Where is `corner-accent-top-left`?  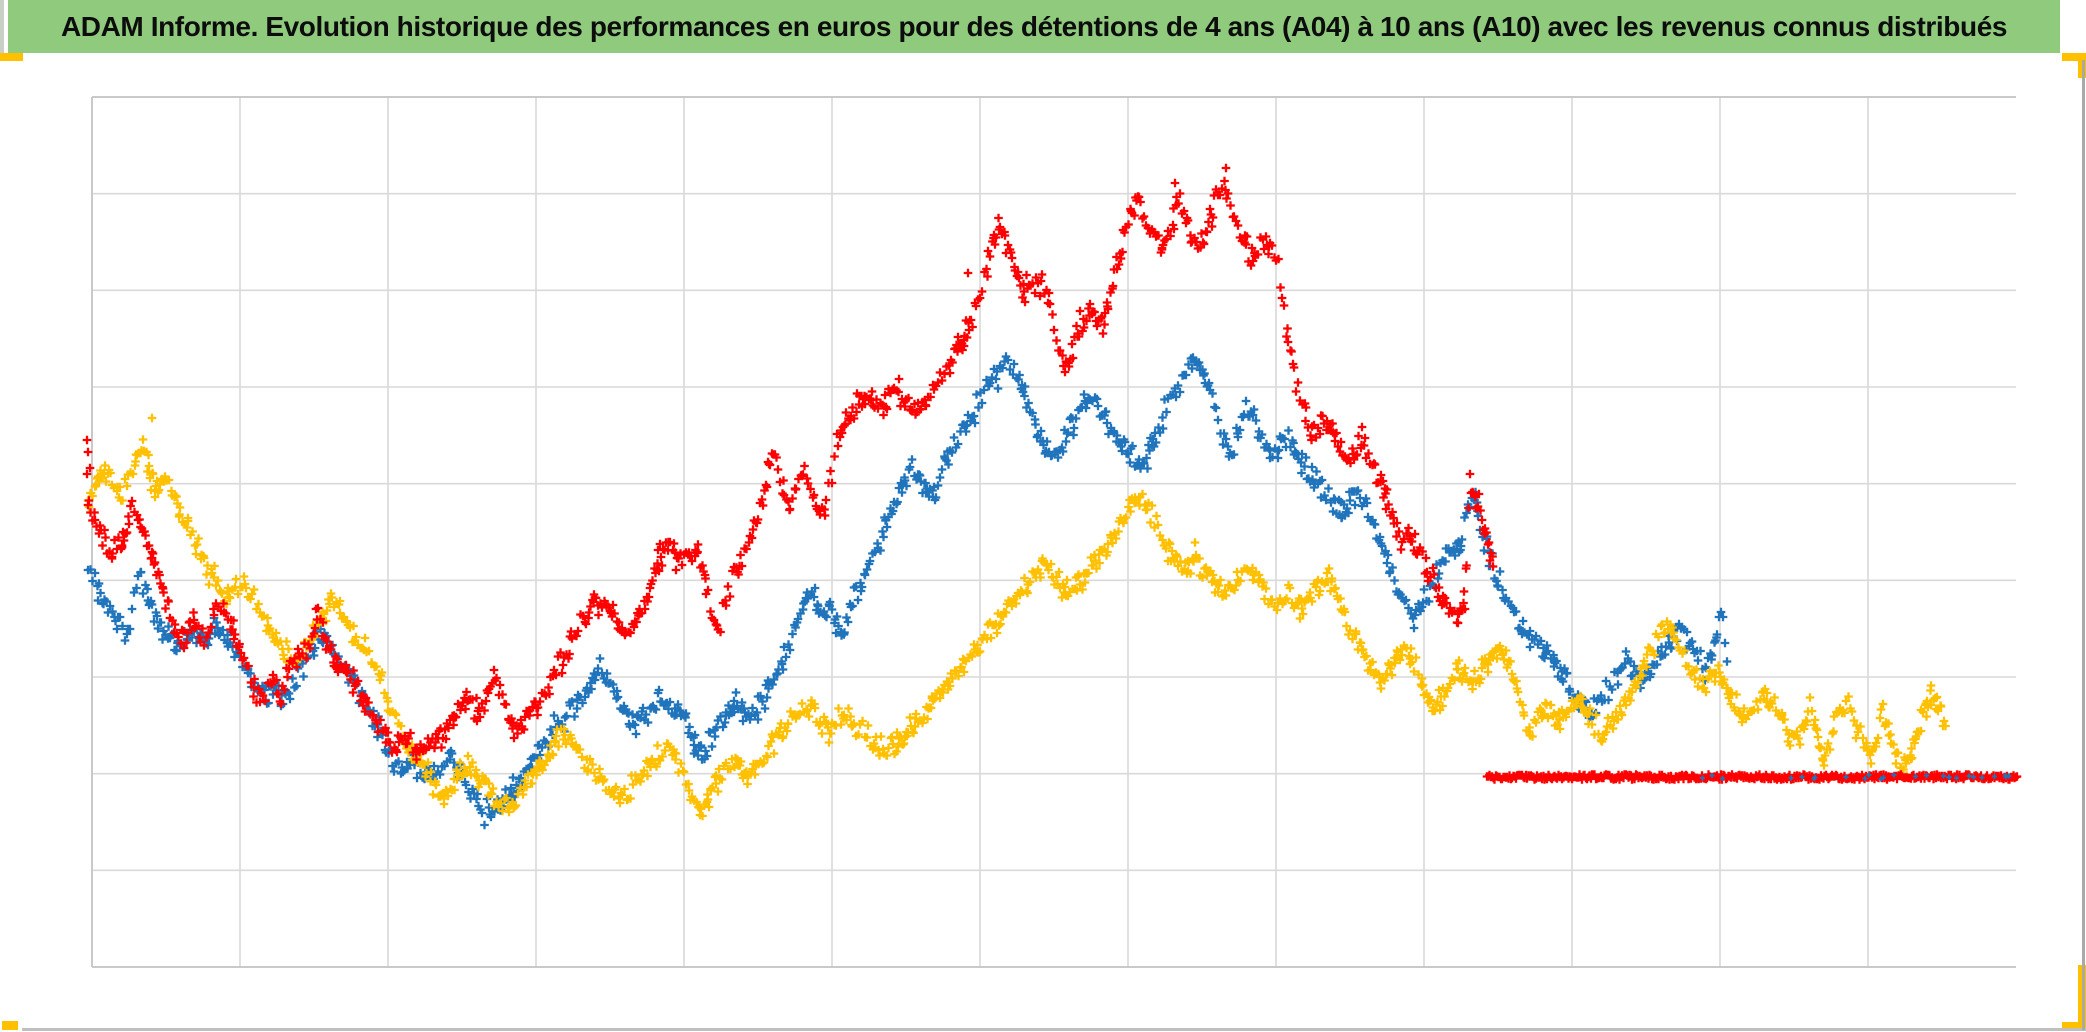 corner-accent-top-left is located at coordinates (11, 57).